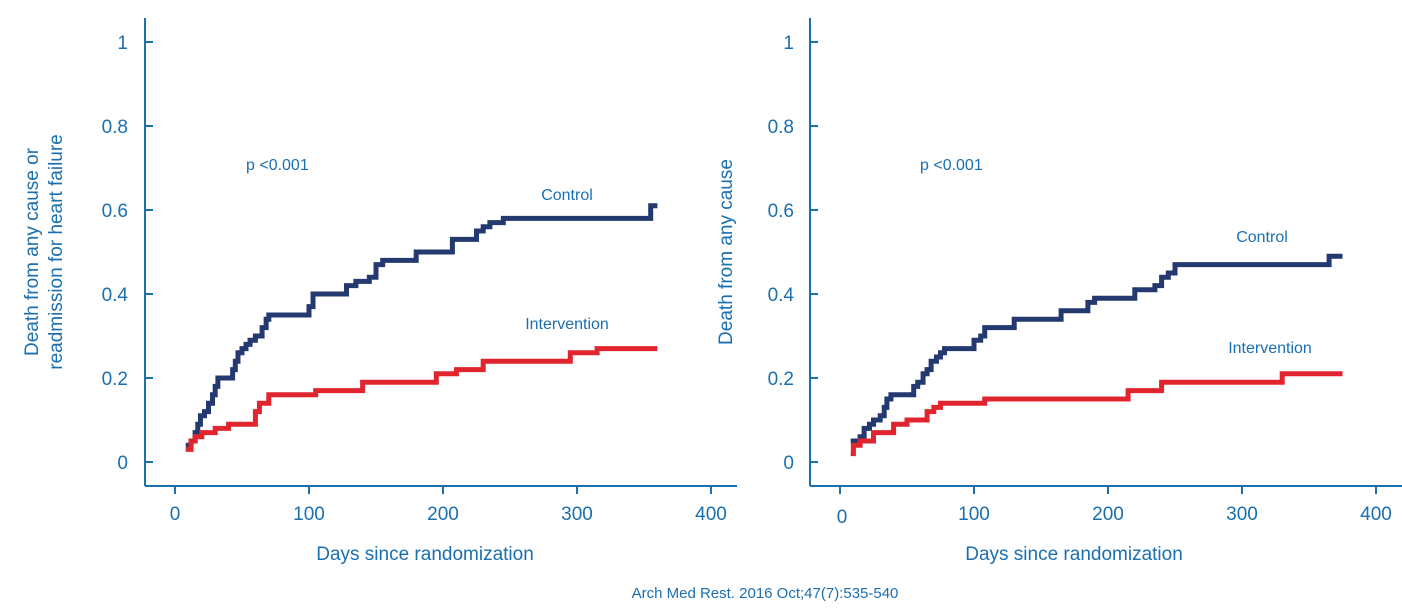  Describe the element at coordinates (765, 593) in the screenshot. I see `citation: Arch Med Rest. 2016 Oct;47(7):535-540` at that location.